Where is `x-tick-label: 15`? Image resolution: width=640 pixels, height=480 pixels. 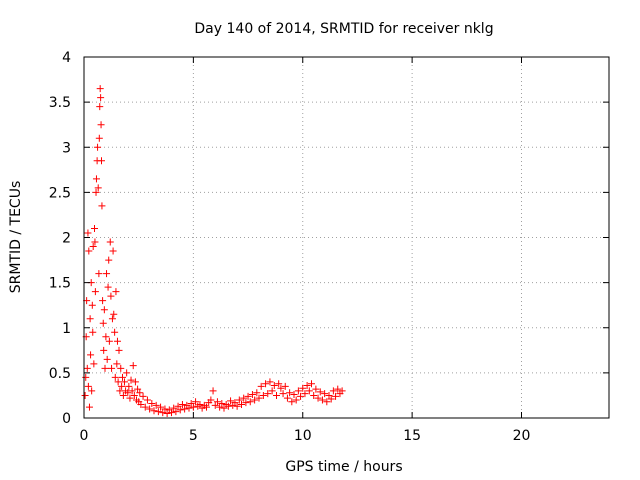
x-tick-label: 15 is located at coordinates (412, 436).